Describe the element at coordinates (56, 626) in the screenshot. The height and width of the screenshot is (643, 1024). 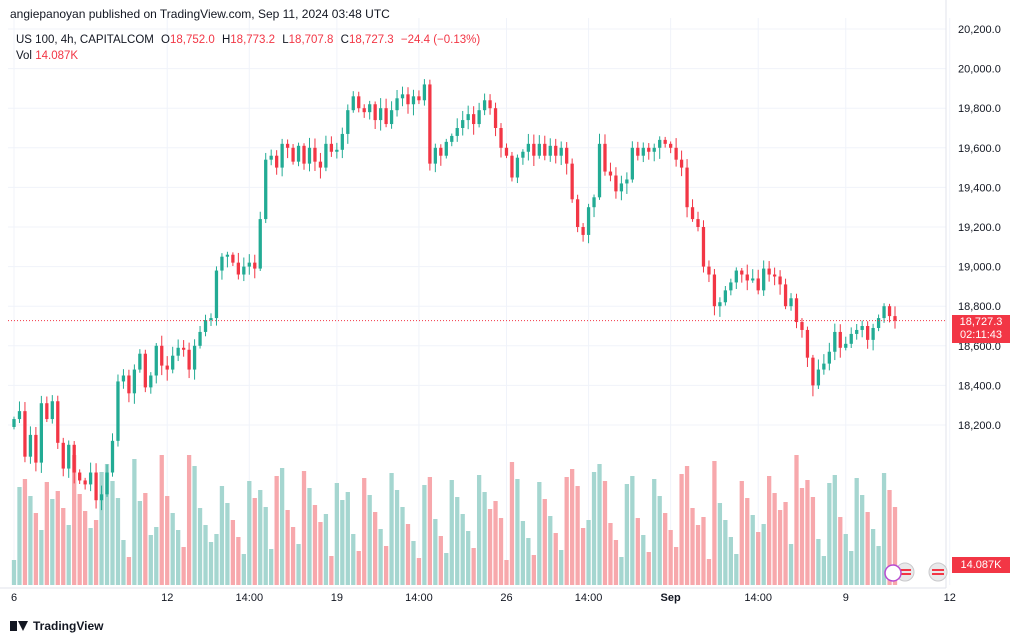
I see `tradingview-branding: TradingView` at that location.